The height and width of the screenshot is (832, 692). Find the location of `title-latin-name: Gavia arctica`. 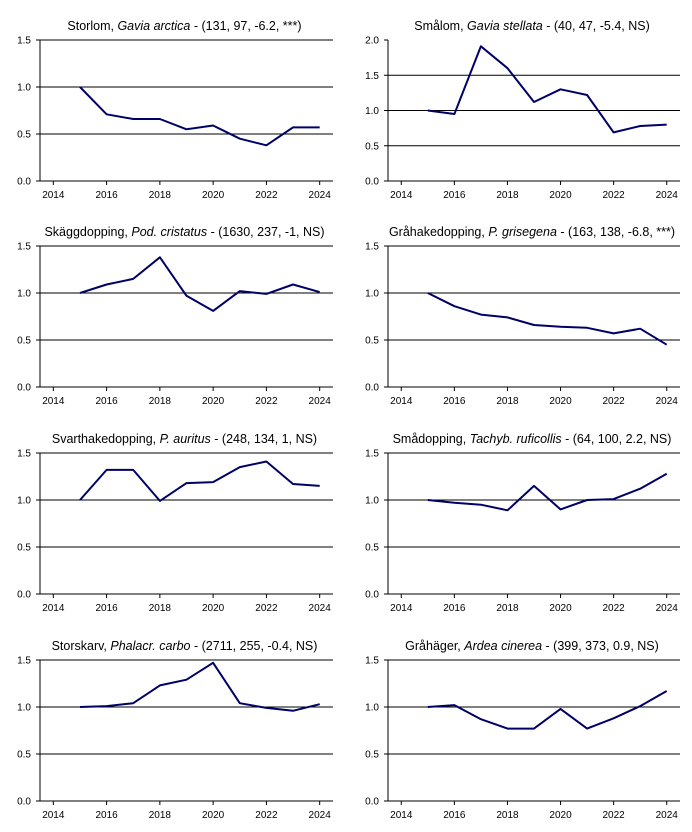

title-latin-name: Gavia arctica is located at coordinates (153, 26).